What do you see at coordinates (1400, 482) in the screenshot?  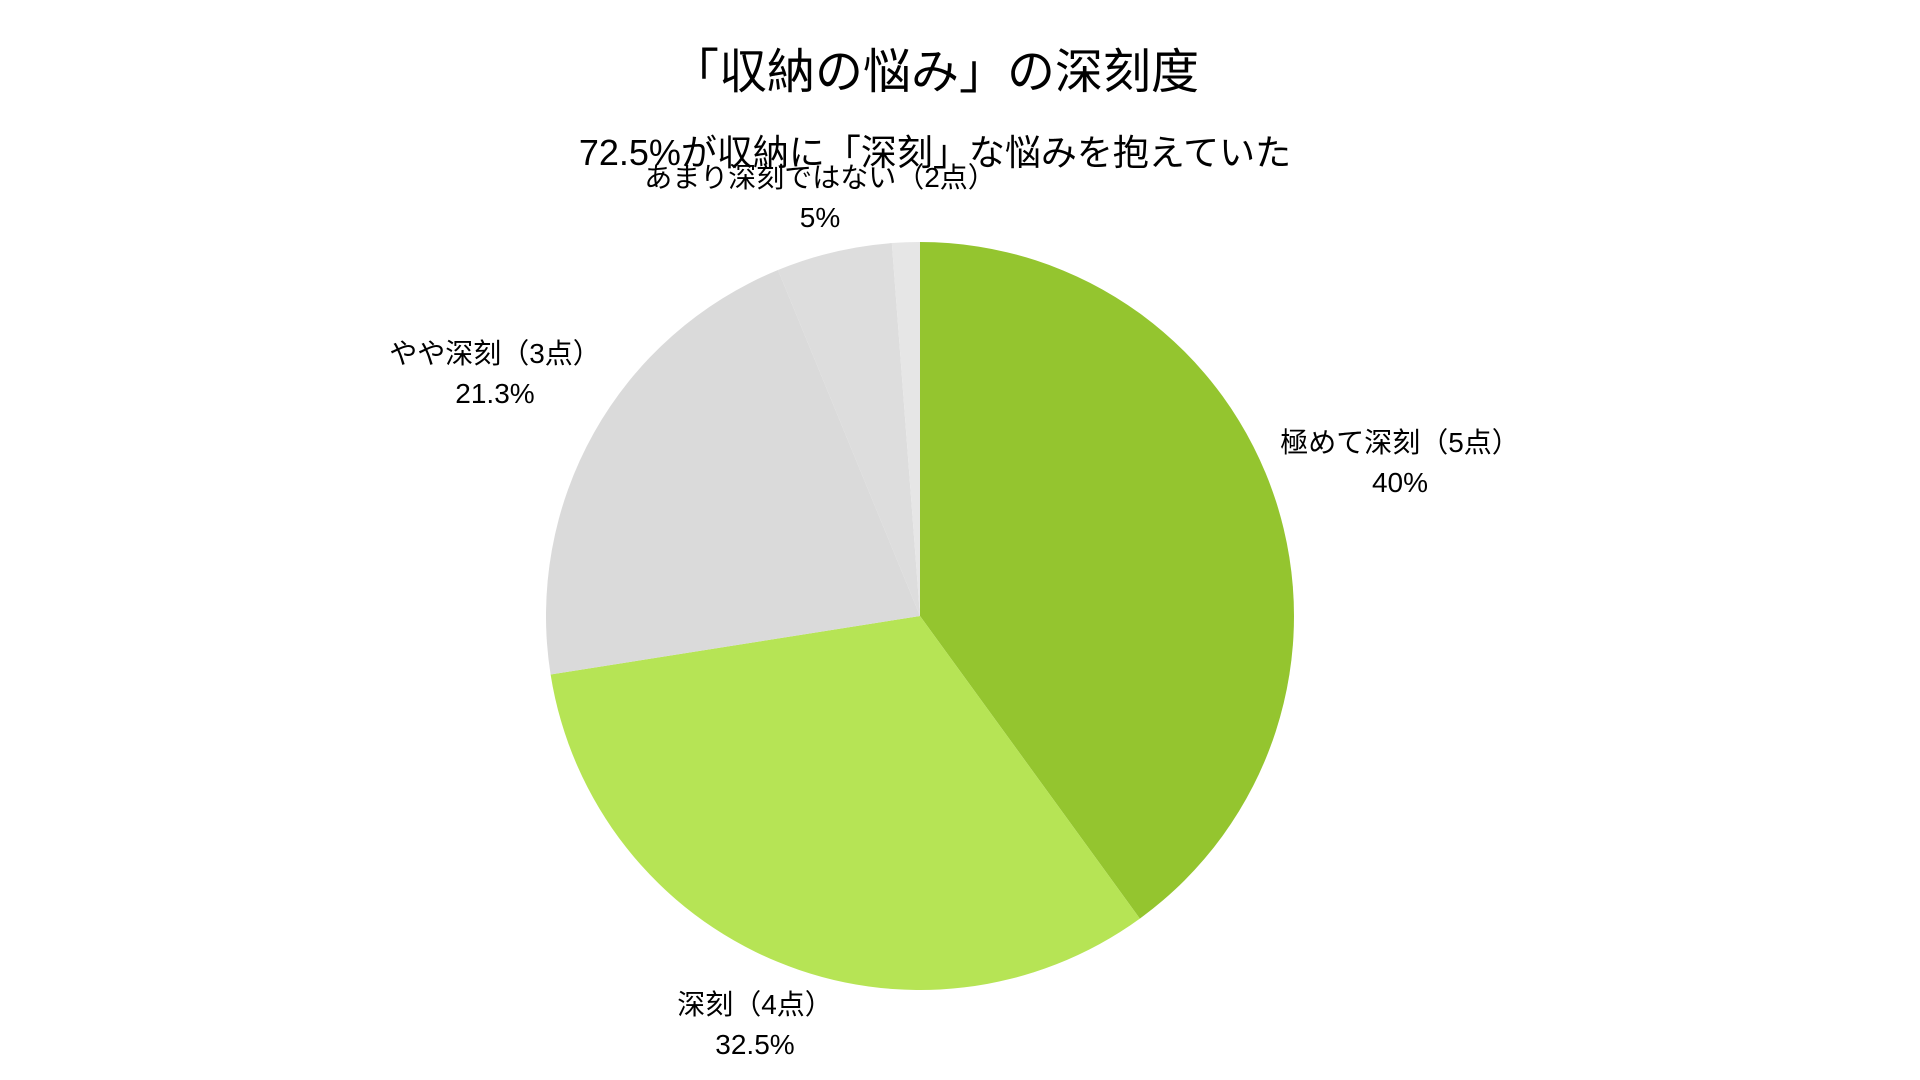 I see `slice-percent-text: 40%` at bounding box center [1400, 482].